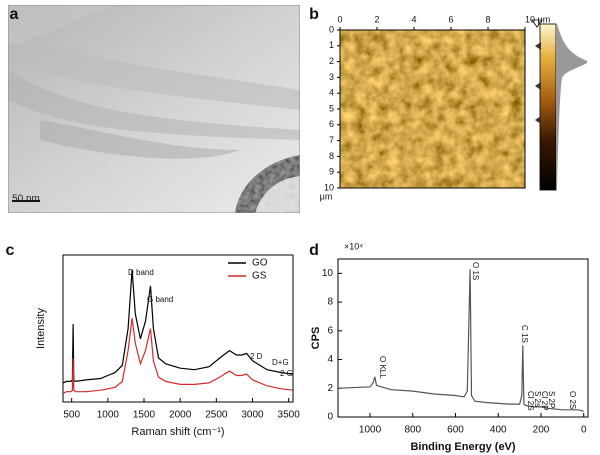  I want to click on x-axis-label: Binding Energy (eV), so click(462, 447).